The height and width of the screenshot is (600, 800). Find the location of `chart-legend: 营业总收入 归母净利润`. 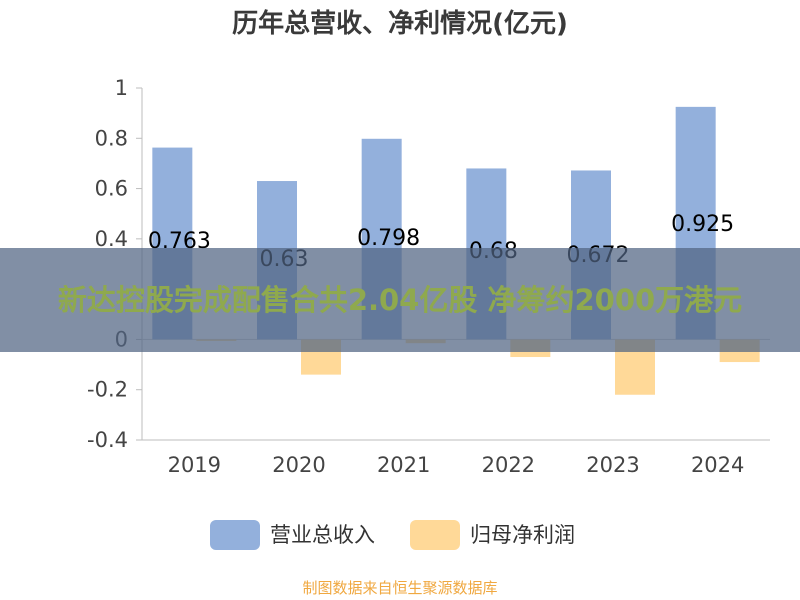

chart-legend: 营业总收入 归母净利润 is located at coordinates (392, 535).